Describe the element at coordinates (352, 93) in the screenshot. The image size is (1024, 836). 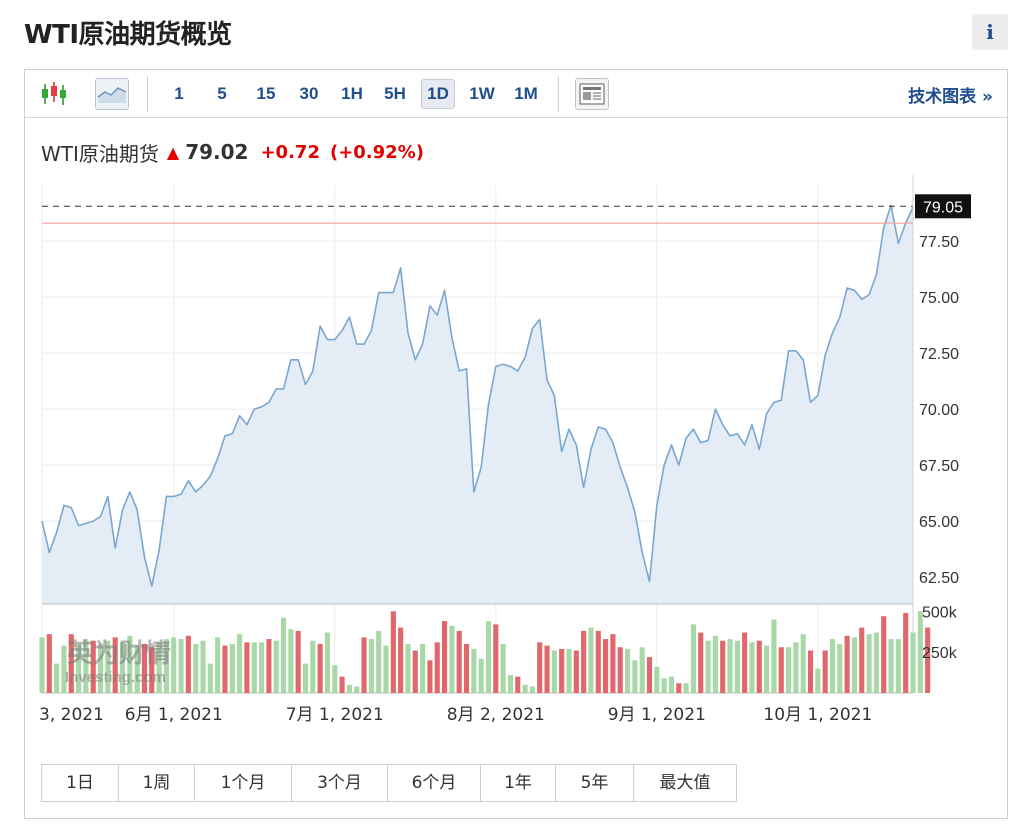
I see `interval-1h-button: 1H` at that location.